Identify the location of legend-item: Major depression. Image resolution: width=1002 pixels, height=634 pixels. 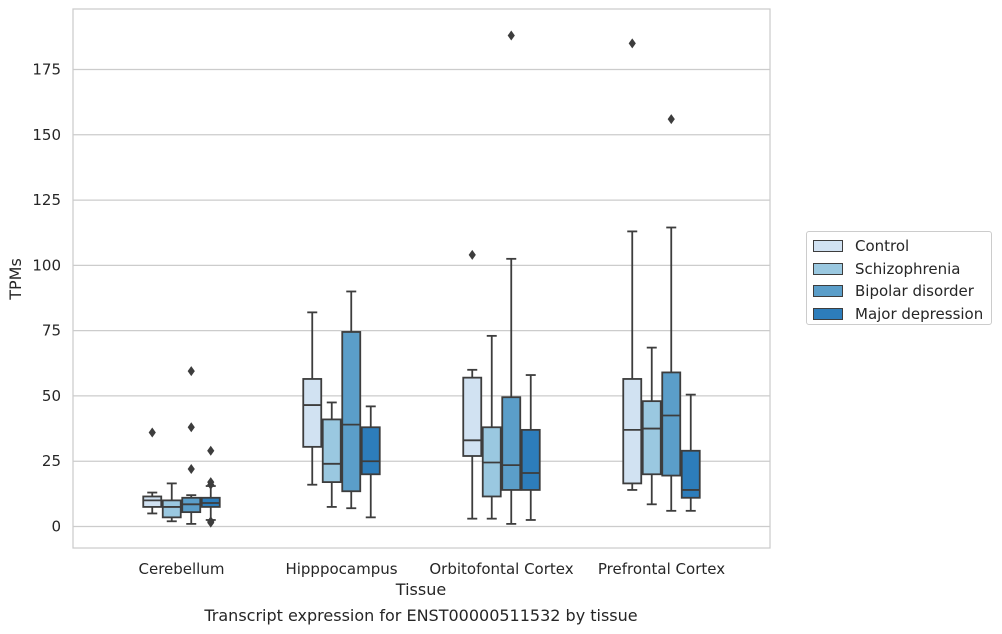
(899, 314).